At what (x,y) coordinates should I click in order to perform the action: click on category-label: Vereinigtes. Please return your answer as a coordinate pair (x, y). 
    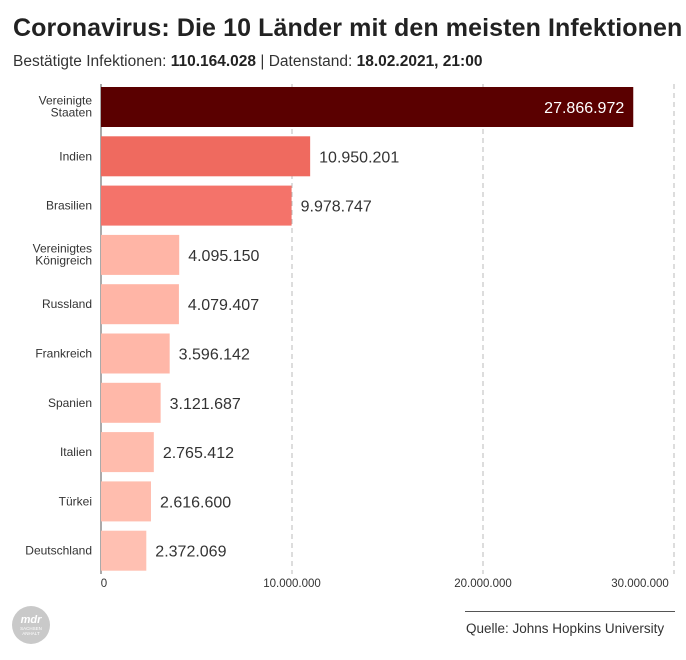
    Looking at the image, I should click on (62, 248).